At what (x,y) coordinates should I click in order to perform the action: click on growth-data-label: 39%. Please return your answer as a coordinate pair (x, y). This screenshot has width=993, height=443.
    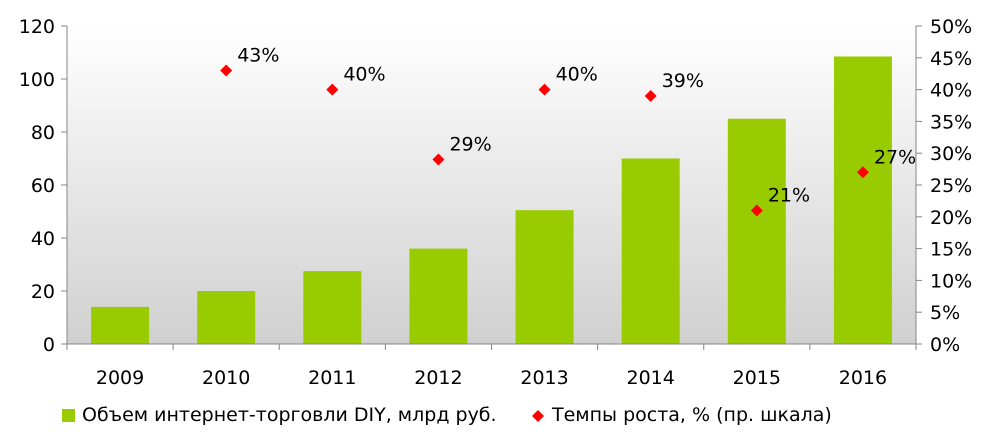
    Looking at the image, I should click on (683, 81).